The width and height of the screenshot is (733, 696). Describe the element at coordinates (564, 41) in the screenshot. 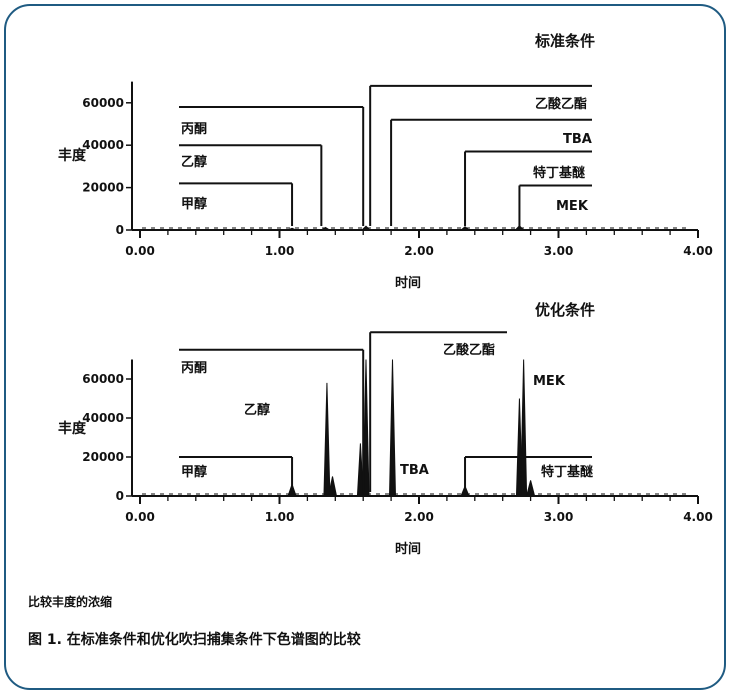

I see `panel-1-title: 标准条件` at that location.